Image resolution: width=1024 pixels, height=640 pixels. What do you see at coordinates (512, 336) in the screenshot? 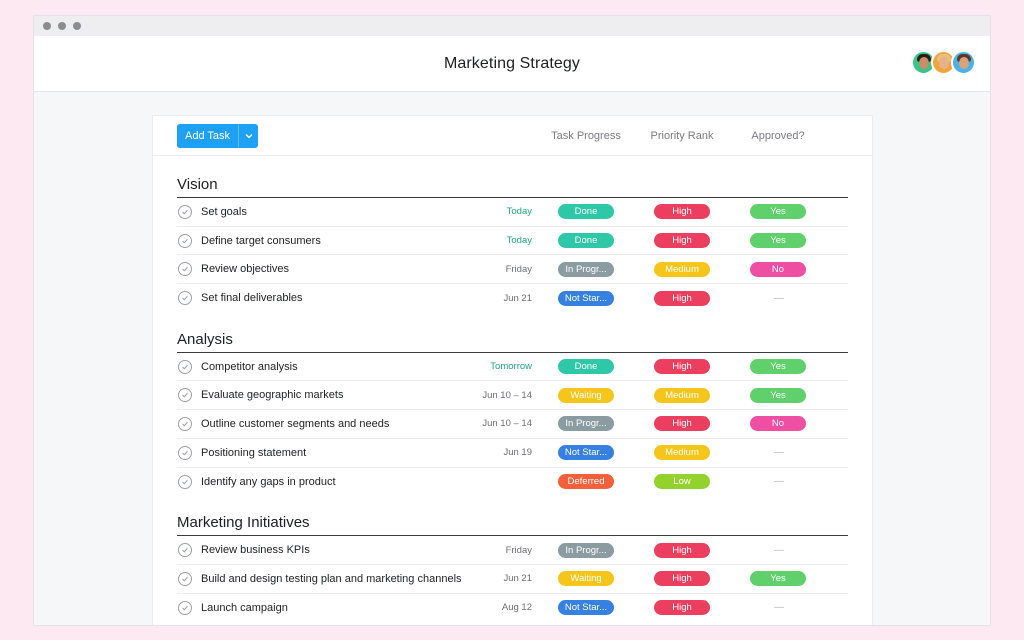
I see `section-title: Analysis` at bounding box center [512, 336].